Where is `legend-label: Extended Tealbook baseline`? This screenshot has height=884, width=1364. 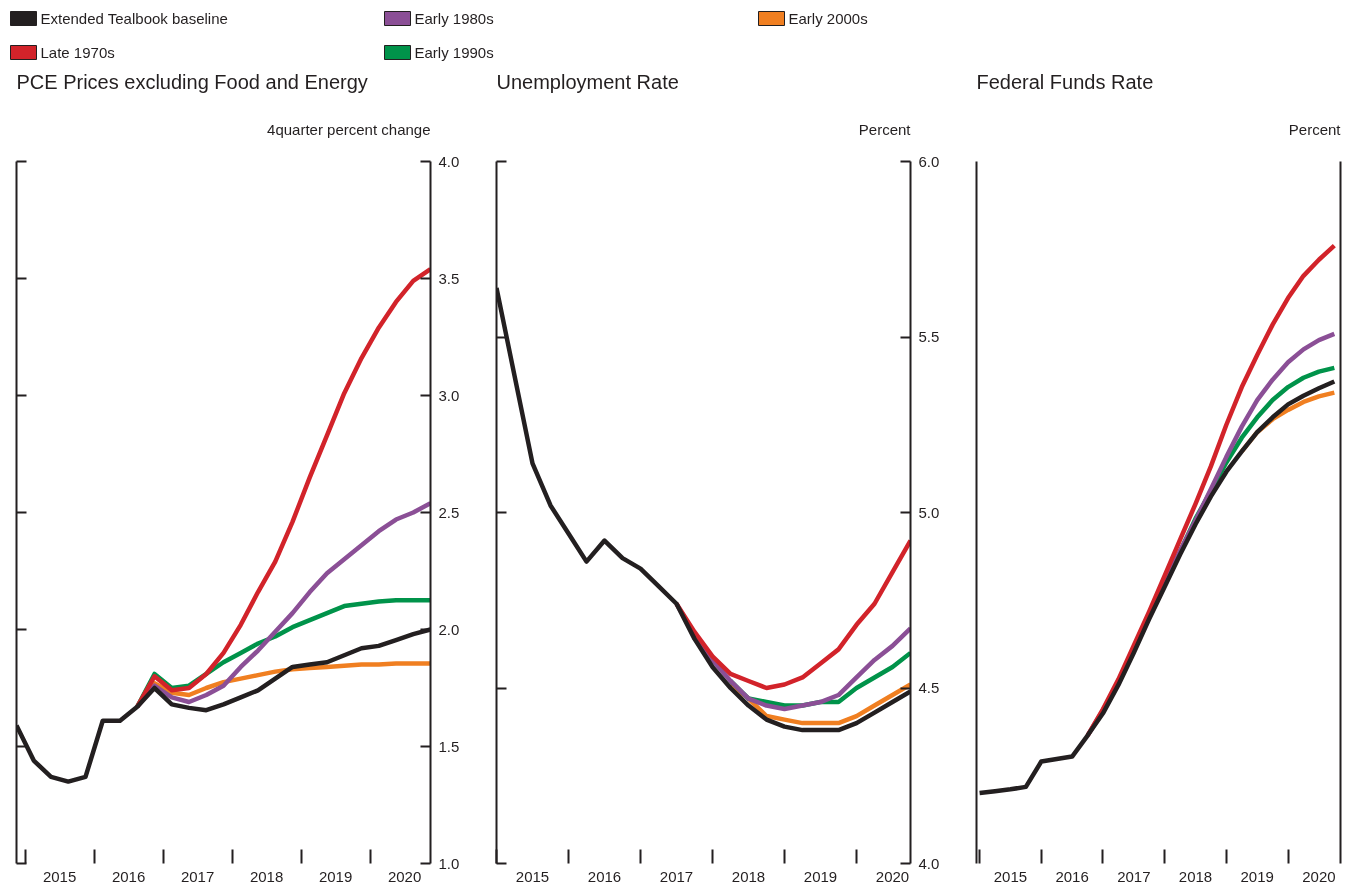
legend-label: Extended Tealbook baseline is located at coordinates (134, 18).